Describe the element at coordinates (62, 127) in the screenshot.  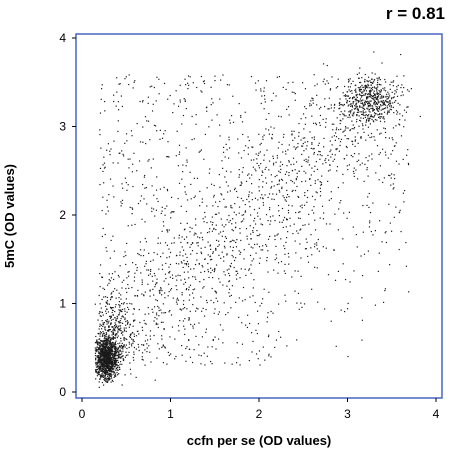
I see `y-tick-label: 3` at that location.